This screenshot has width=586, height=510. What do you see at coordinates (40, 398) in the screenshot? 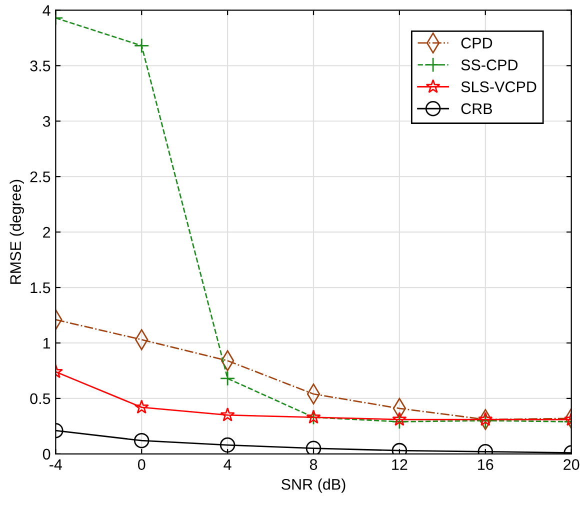
I see `y-tick-label: 0.5` at bounding box center [40, 398].